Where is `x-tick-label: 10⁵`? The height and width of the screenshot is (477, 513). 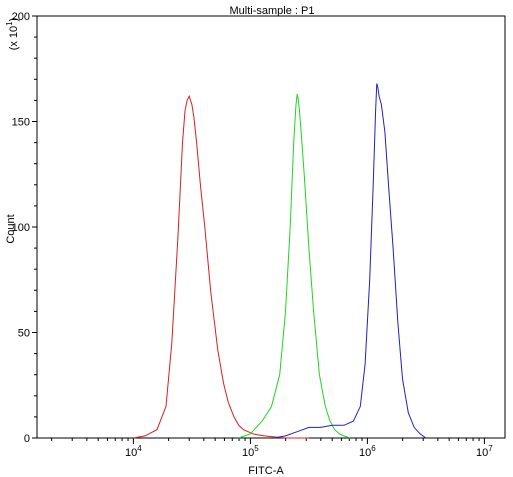 x-tick-label: 10⁵ is located at coordinates (250, 451).